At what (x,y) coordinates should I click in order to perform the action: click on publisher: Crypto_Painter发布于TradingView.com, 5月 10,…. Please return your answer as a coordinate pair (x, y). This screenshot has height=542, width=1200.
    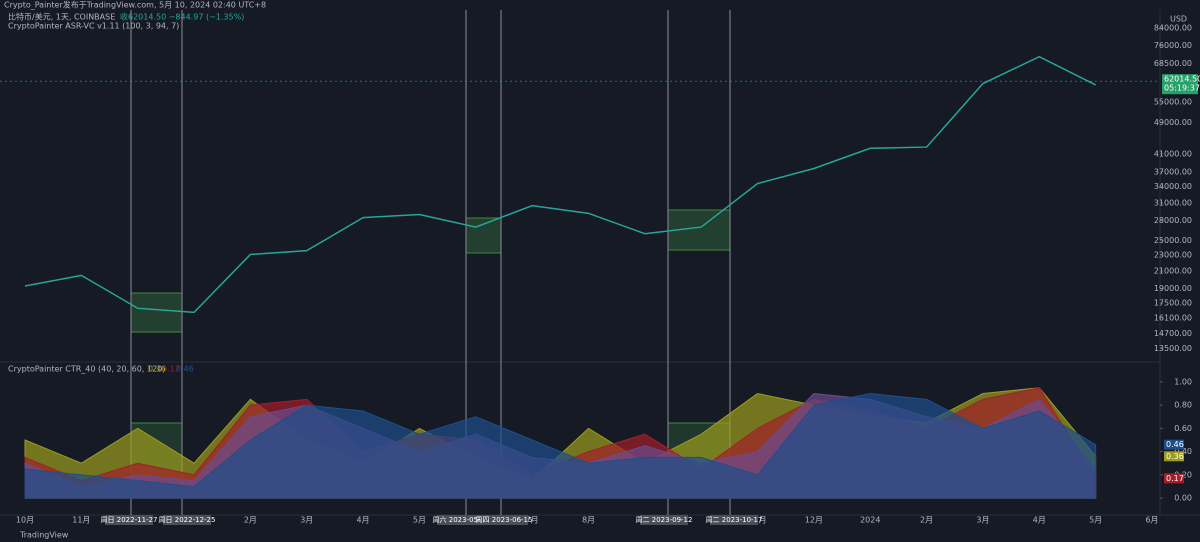
    Looking at the image, I should click on (135, 5).